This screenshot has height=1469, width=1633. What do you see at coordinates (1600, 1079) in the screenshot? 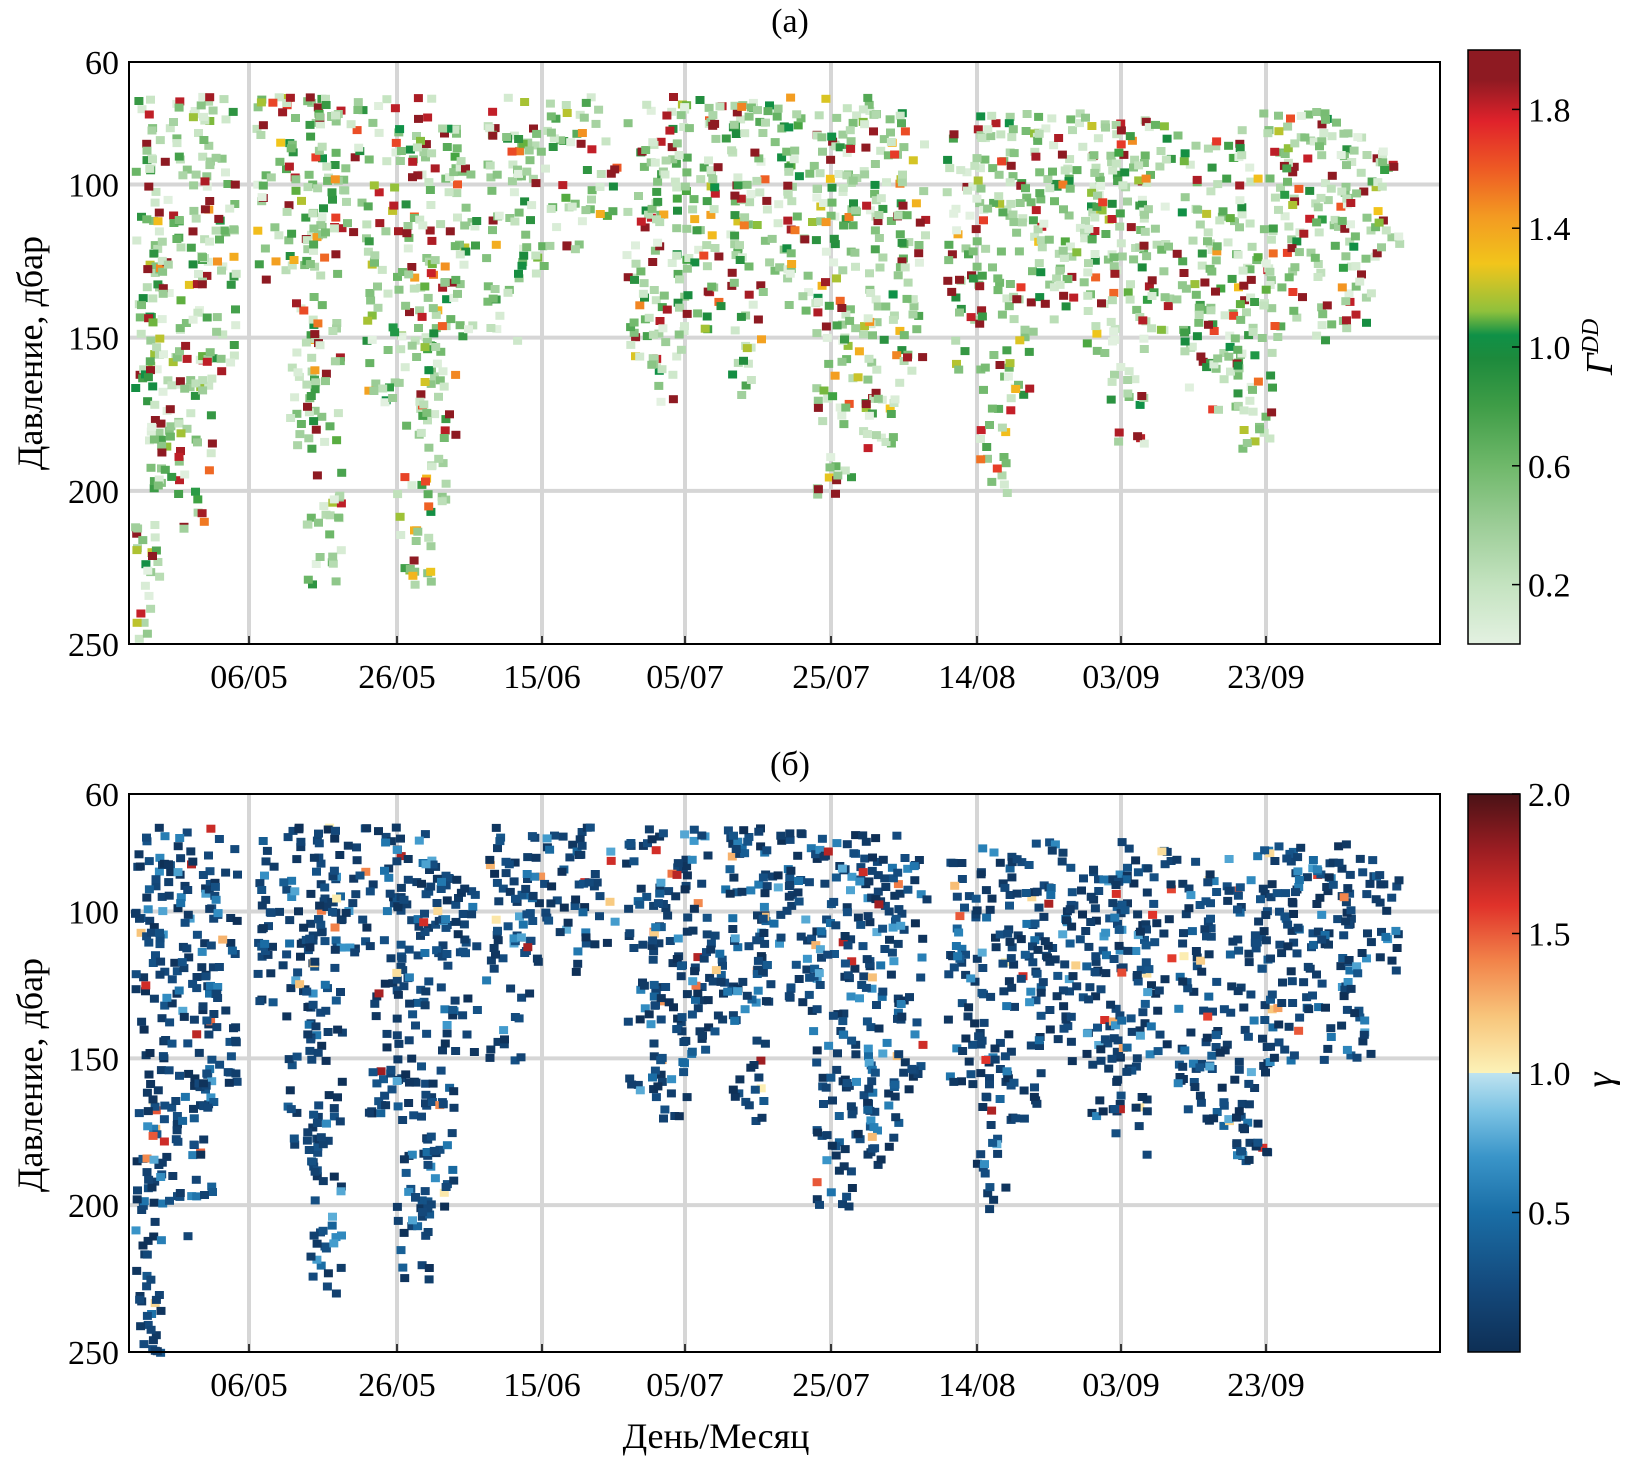
I see `panel-b-colorbar-label: γ` at bounding box center [1600, 1079].